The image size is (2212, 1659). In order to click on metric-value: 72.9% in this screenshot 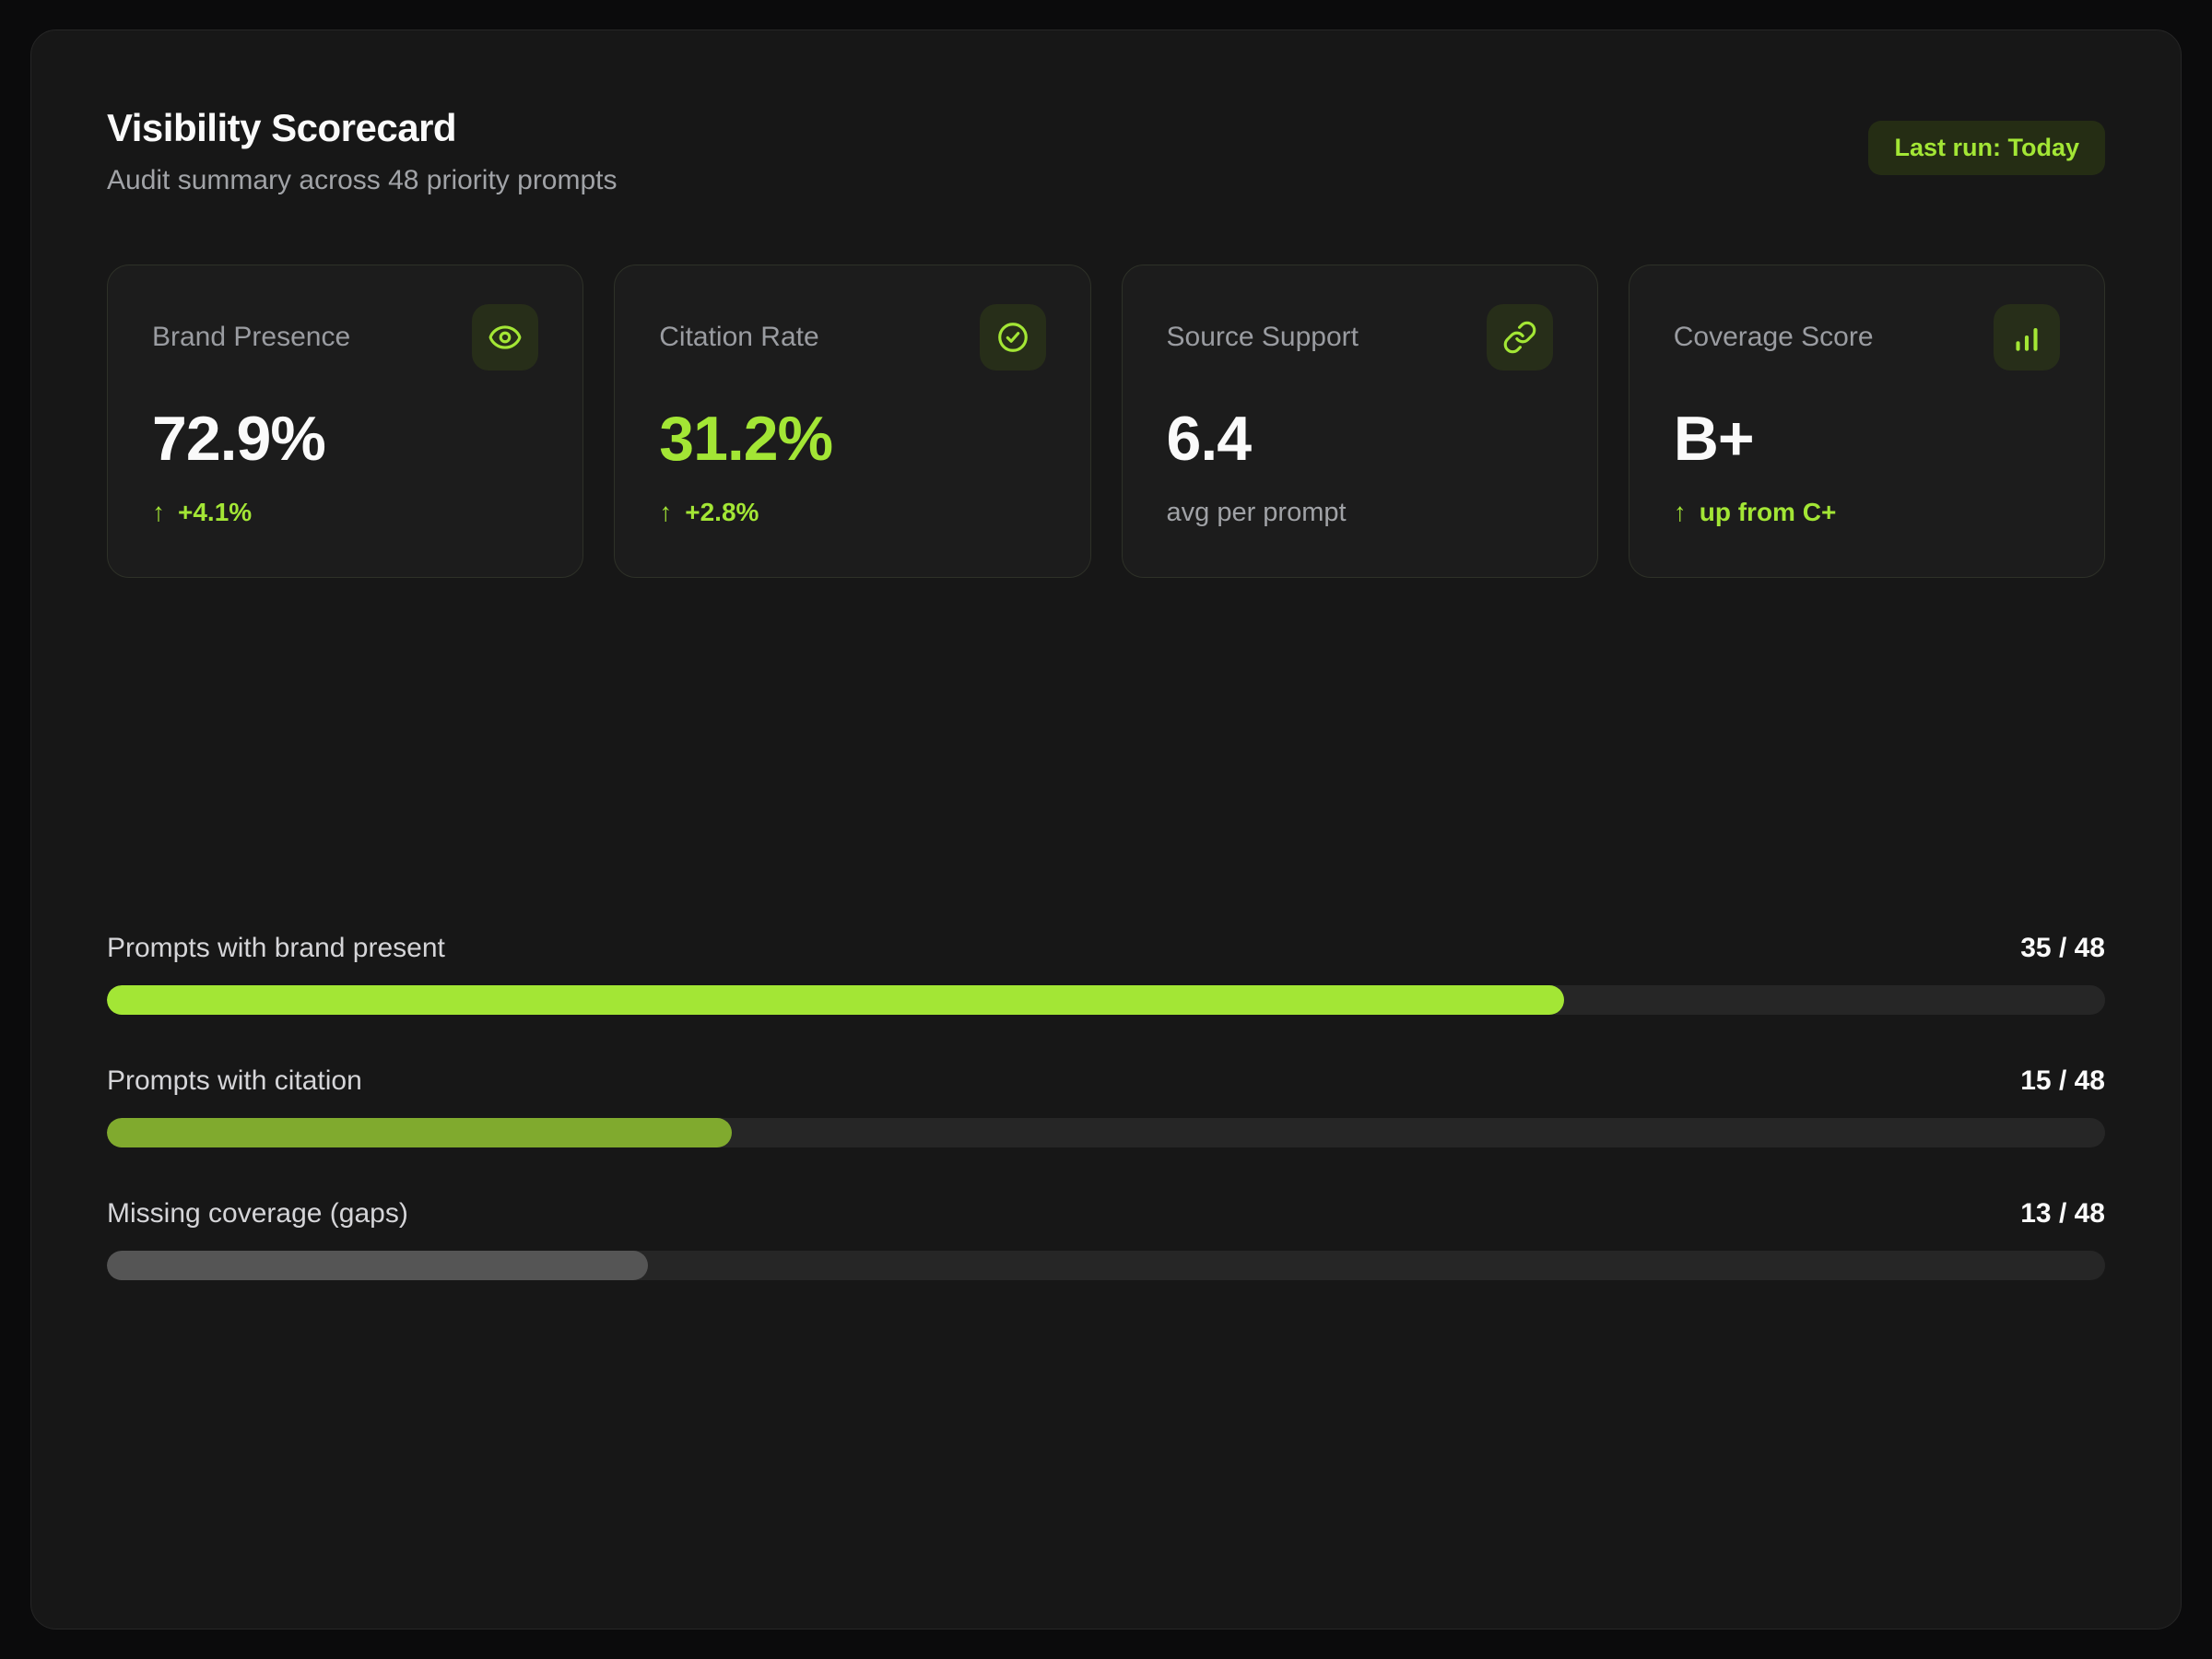, I will do `click(239, 439)`.